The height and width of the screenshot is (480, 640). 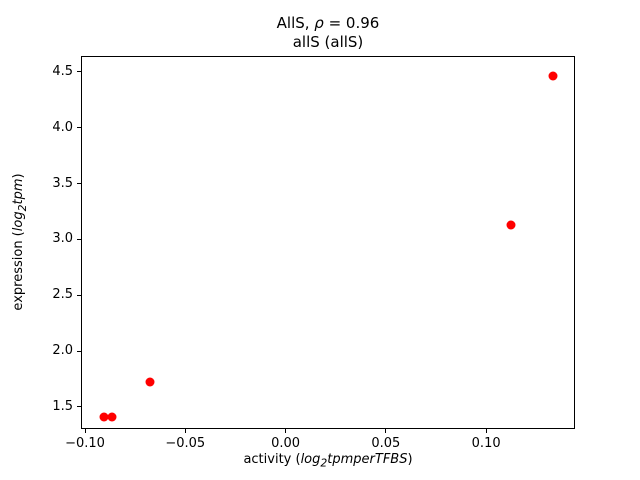 What do you see at coordinates (62, 127) in the screenshot?
I see `y-tick-label: 4.0` at bounding box center [62, 127].